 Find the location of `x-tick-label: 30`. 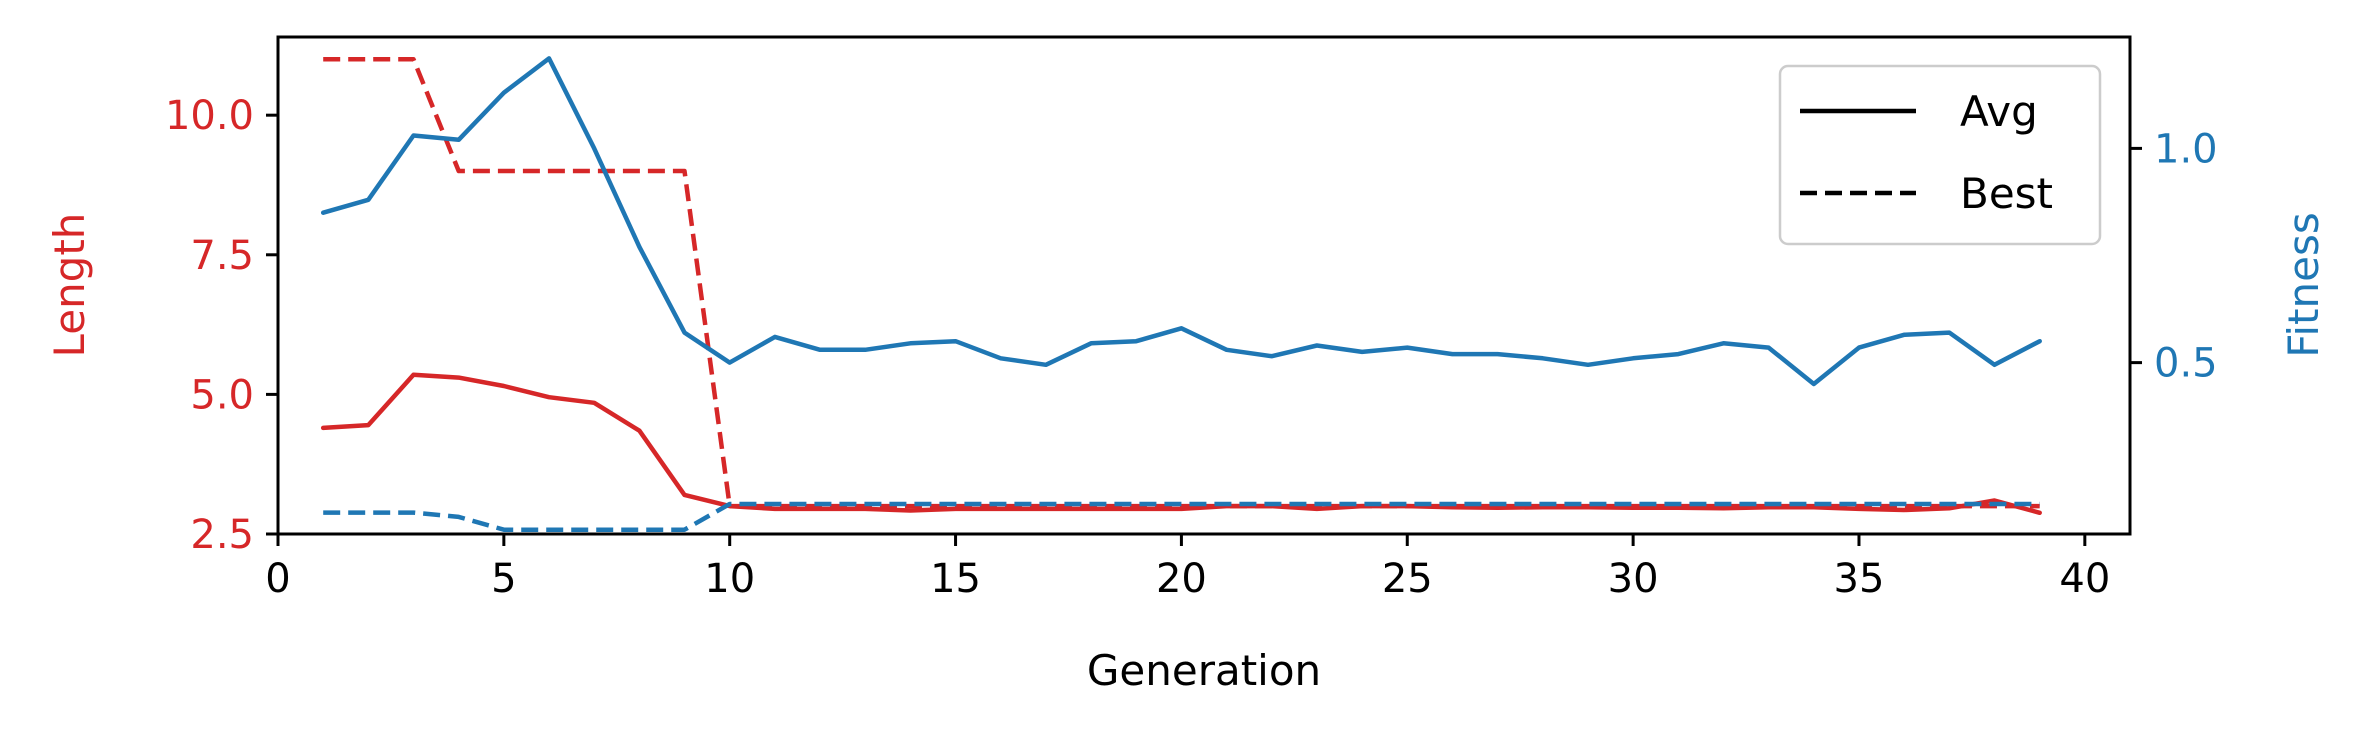

x-tick-label: 30 is located at coordinates (1633, 579).